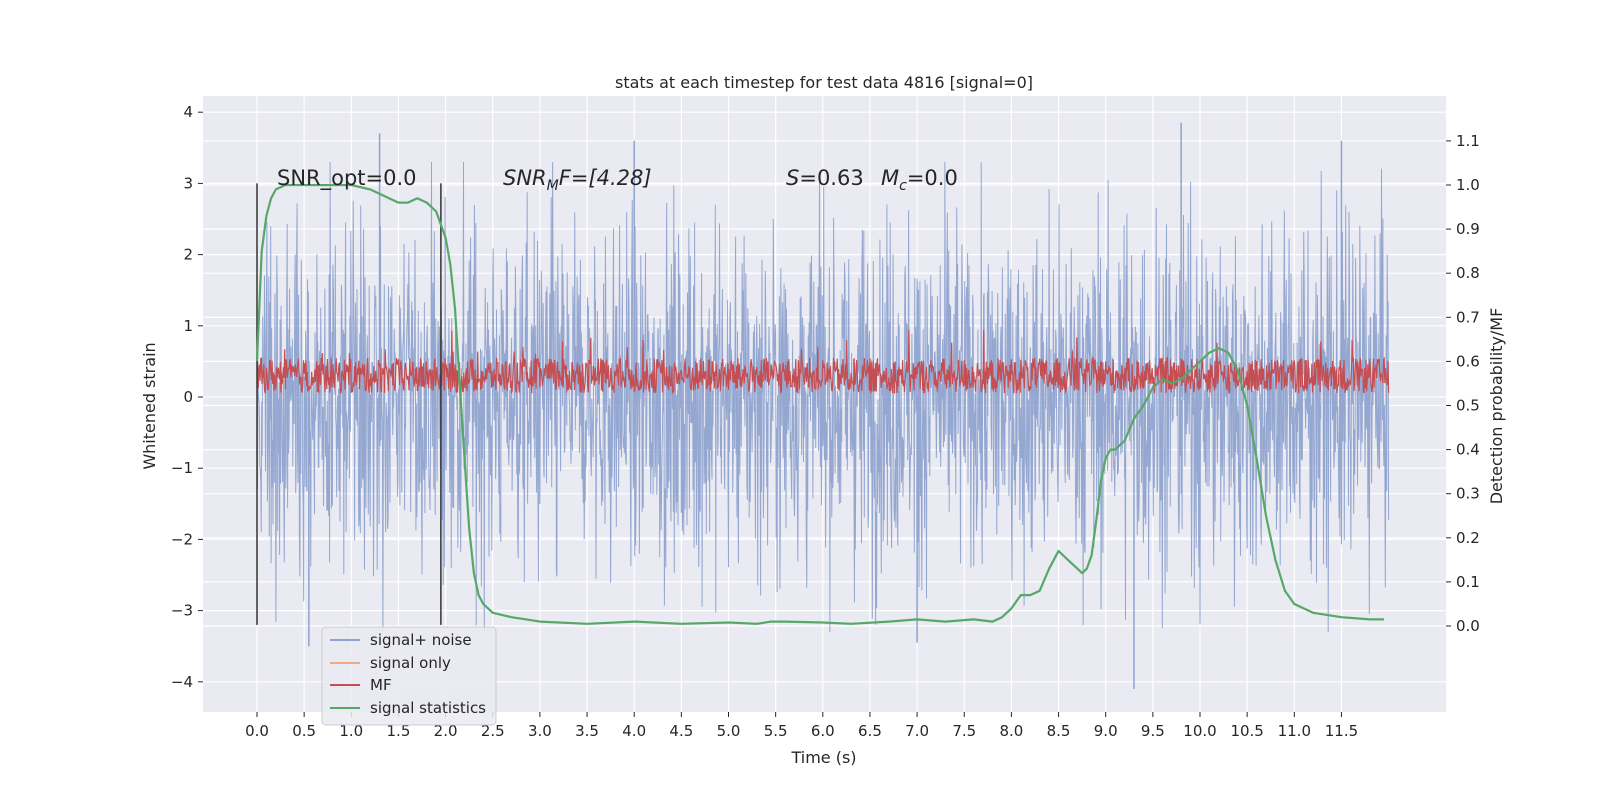 This screenshot has height=800, width=1600. I want to click on x-tick-label: 9.0, so click(1106, 731).